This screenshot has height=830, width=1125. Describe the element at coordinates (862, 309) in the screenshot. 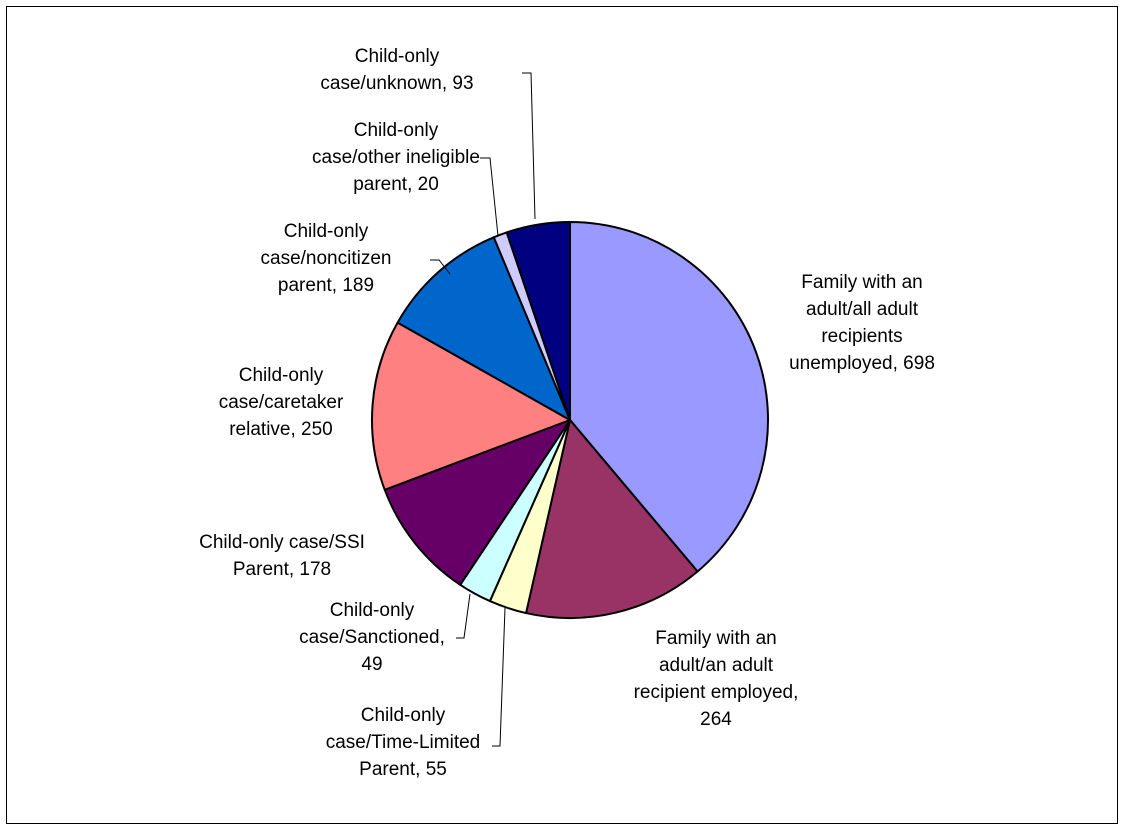

I see `slice-label-line: adult/all adult` at that location.